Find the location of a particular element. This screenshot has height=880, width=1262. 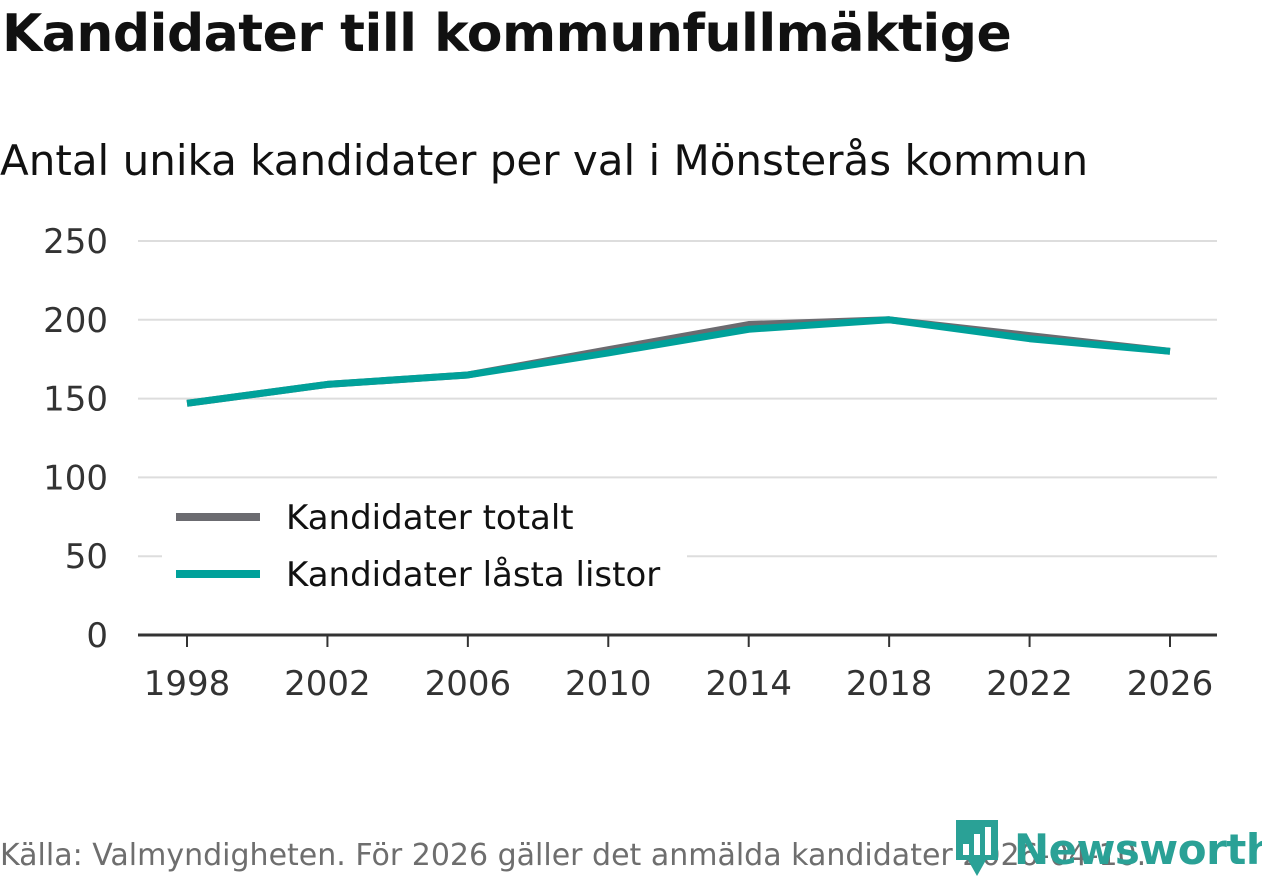

legend-label: Kandidater totalt is located at coordinates (430, 518).